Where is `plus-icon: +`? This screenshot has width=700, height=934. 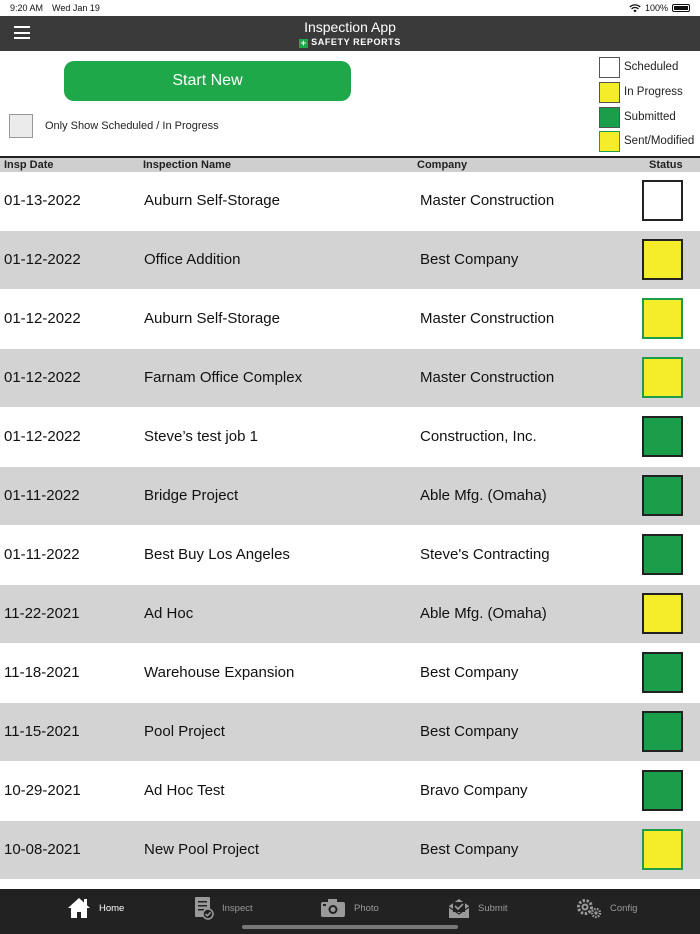
plus-icon: + is located at coordinates (304, 43).